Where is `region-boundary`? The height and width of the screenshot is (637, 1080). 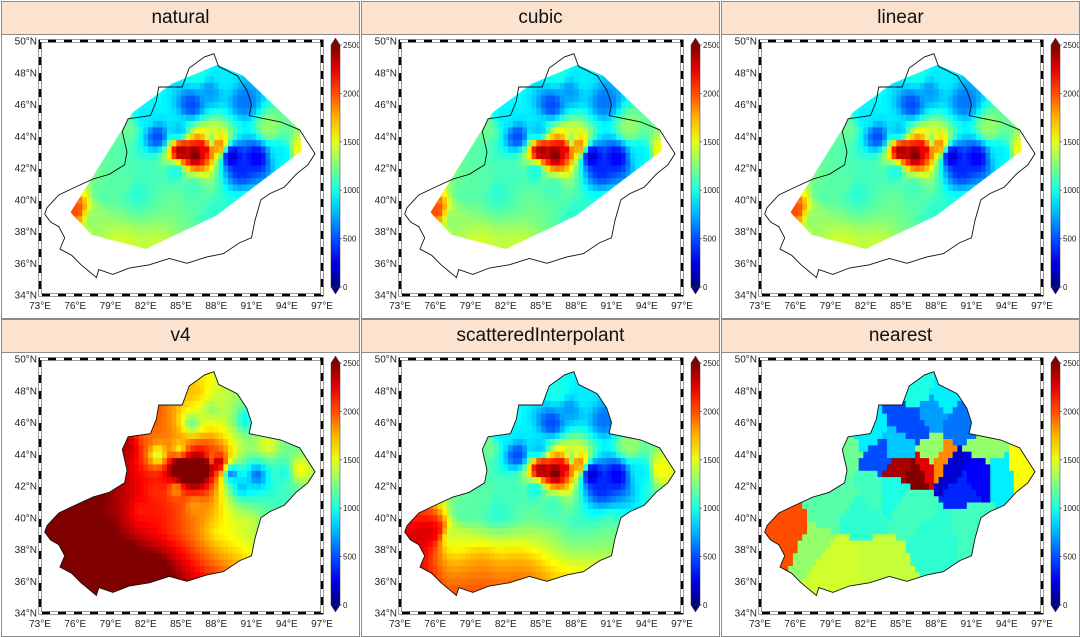 region-boundary is located at coordinates (180, 484).